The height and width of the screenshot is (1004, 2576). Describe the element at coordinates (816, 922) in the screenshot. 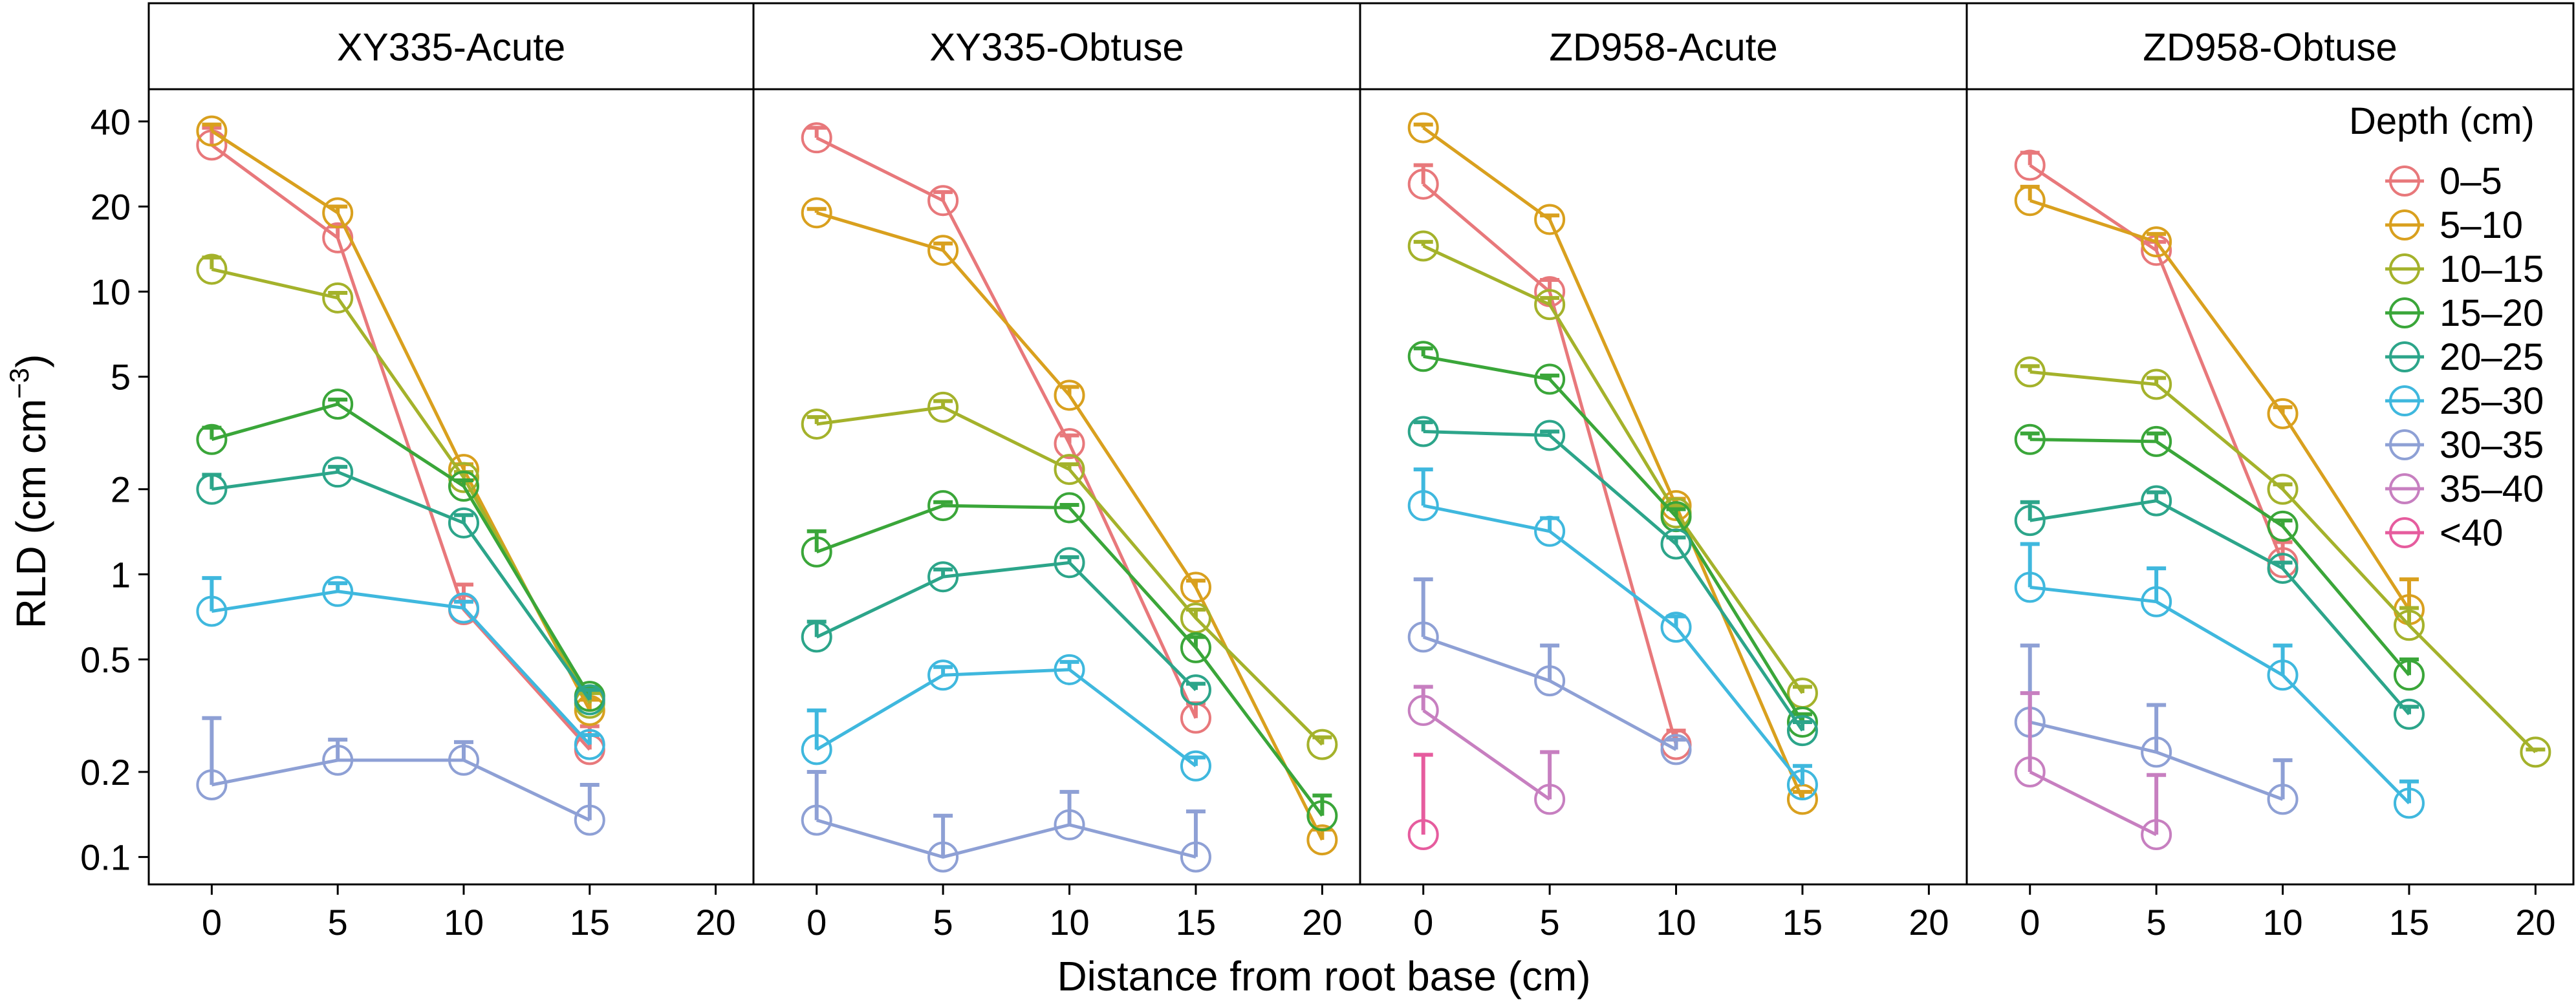

I see `x-tick-label: 0` at that location.